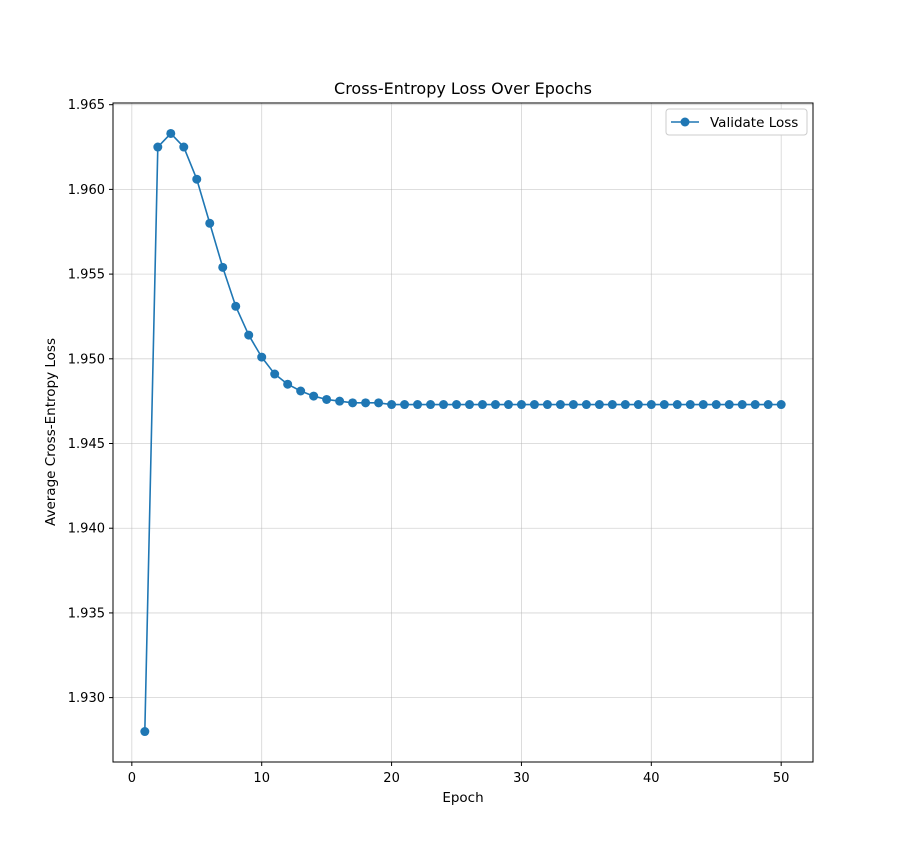 The image size is (903, 856). Describe the element at coordinates (86, 359) in the screenshot. I see `y-tick-label: 1.950` at that location.